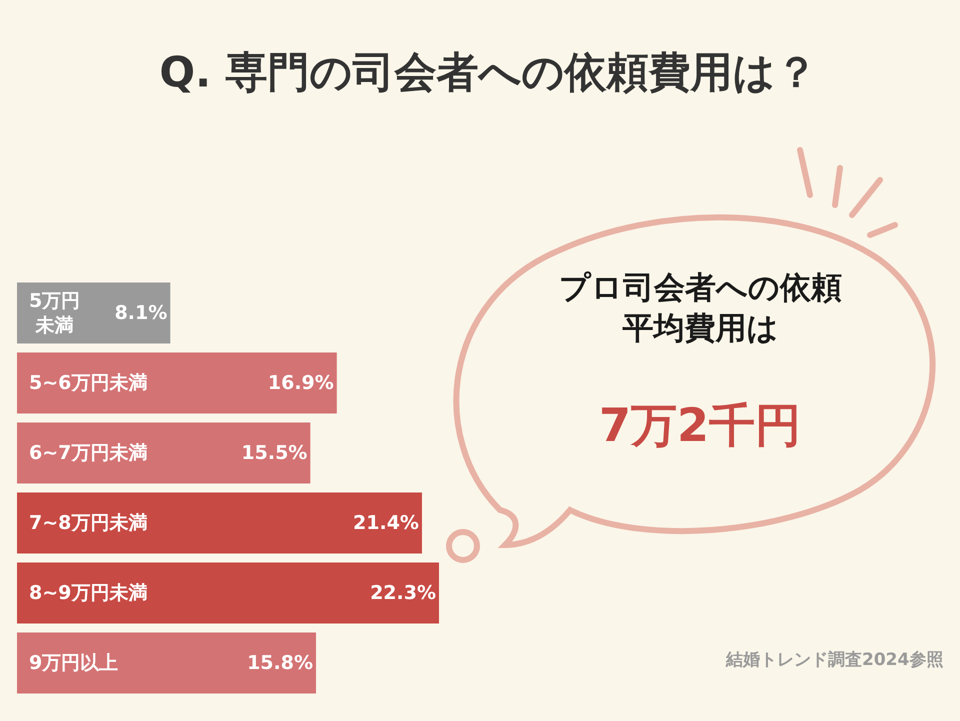 The height and width of the screenshot is (721, 960). I want to click on text: 結婚トレンド調査2024参照, so click(834, 660).